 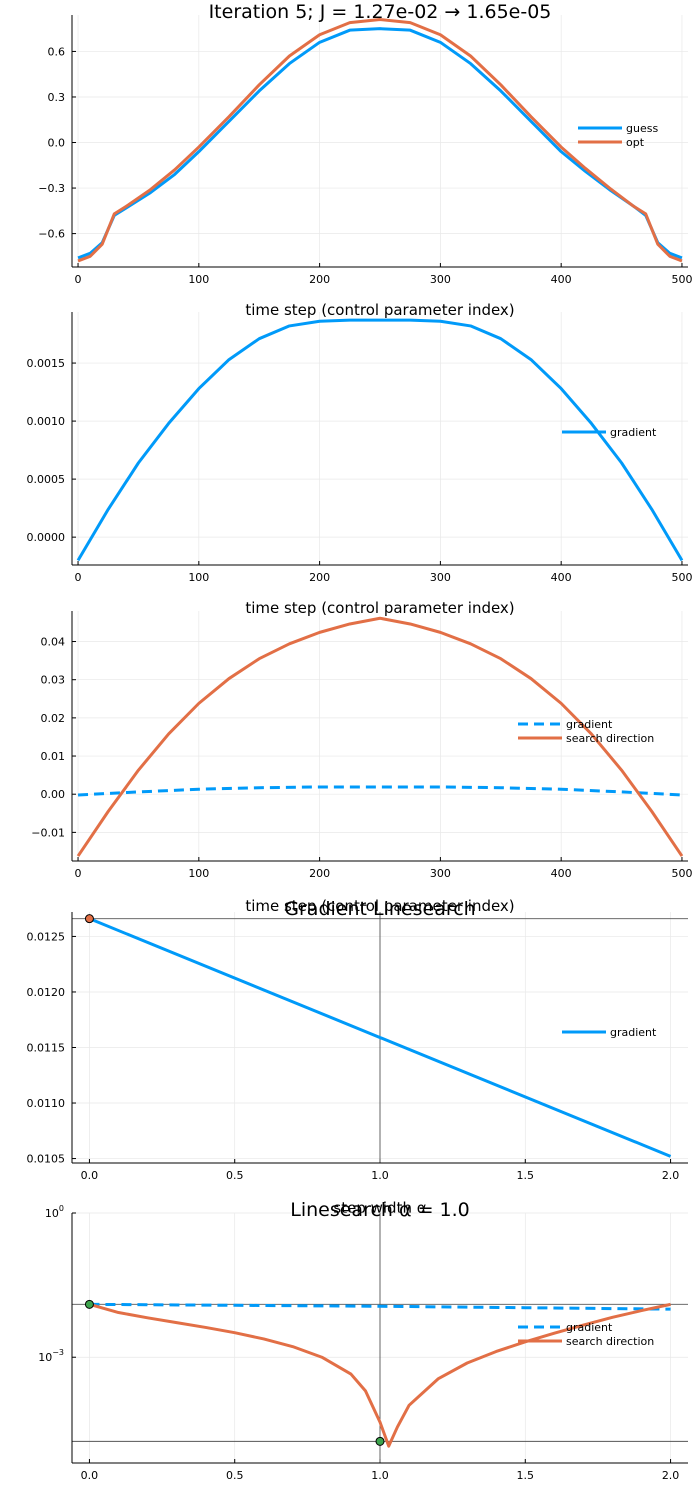 What do you see at coordinates (57, 143) in the screenshot?
I see `y-tick-label: 0.0` at bounding box center [57, 143].